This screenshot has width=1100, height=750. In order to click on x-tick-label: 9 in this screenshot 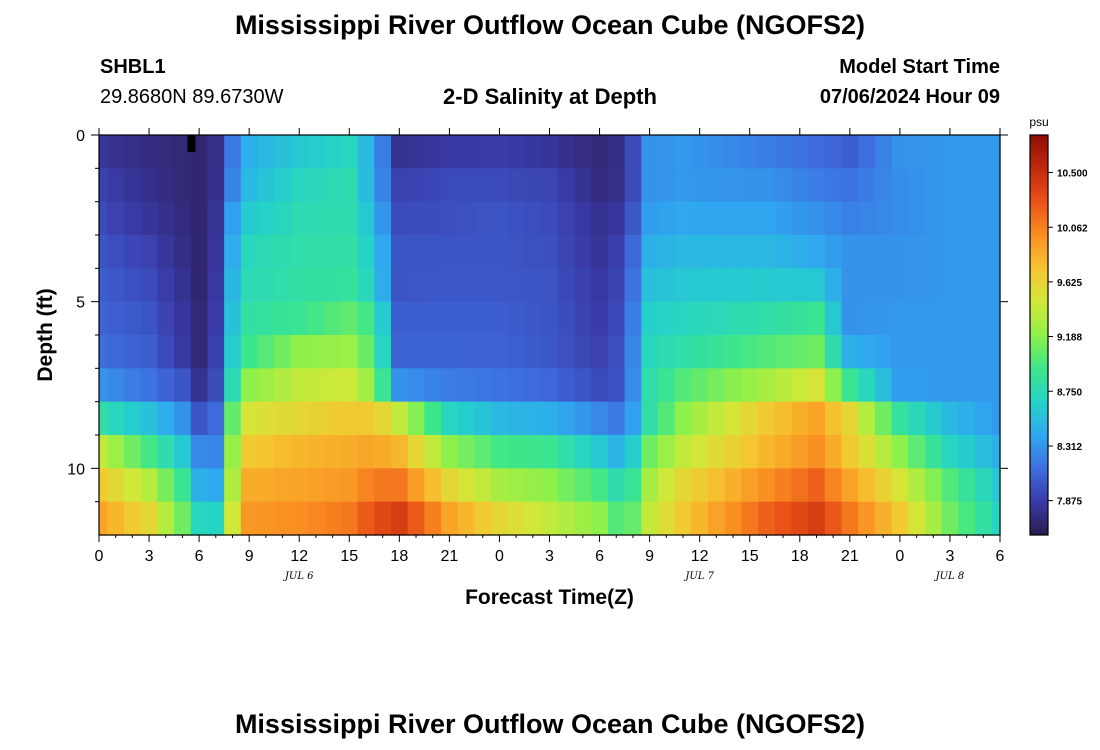, I will do `click(249, 556)`.